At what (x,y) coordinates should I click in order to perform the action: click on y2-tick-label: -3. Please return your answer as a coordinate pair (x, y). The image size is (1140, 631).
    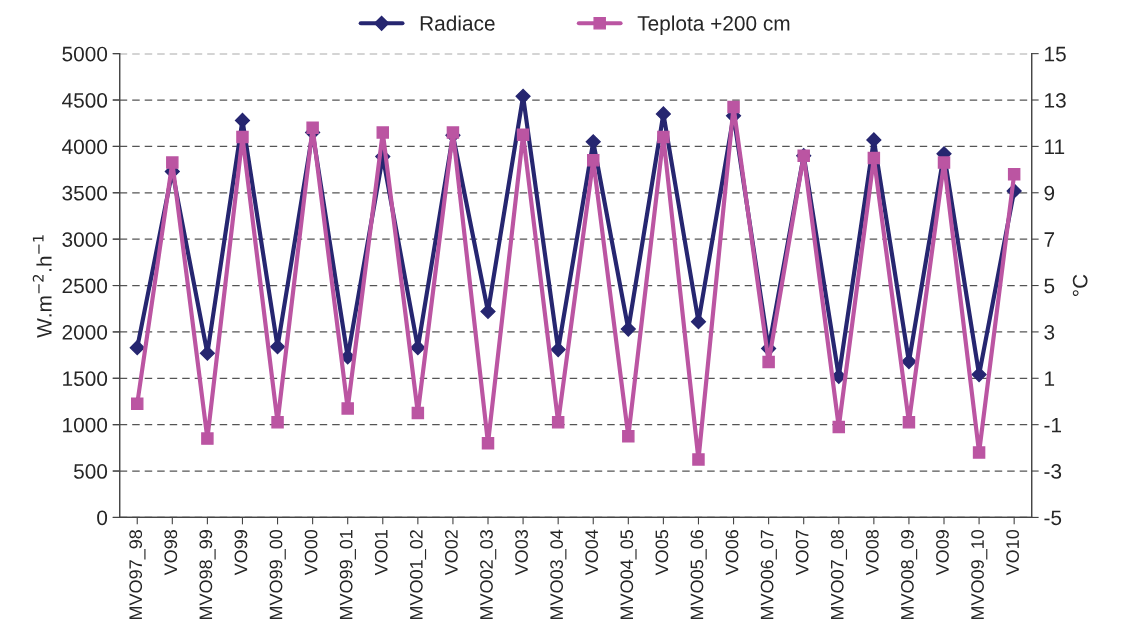
    Looking at the image, I should click on (1053, 471).